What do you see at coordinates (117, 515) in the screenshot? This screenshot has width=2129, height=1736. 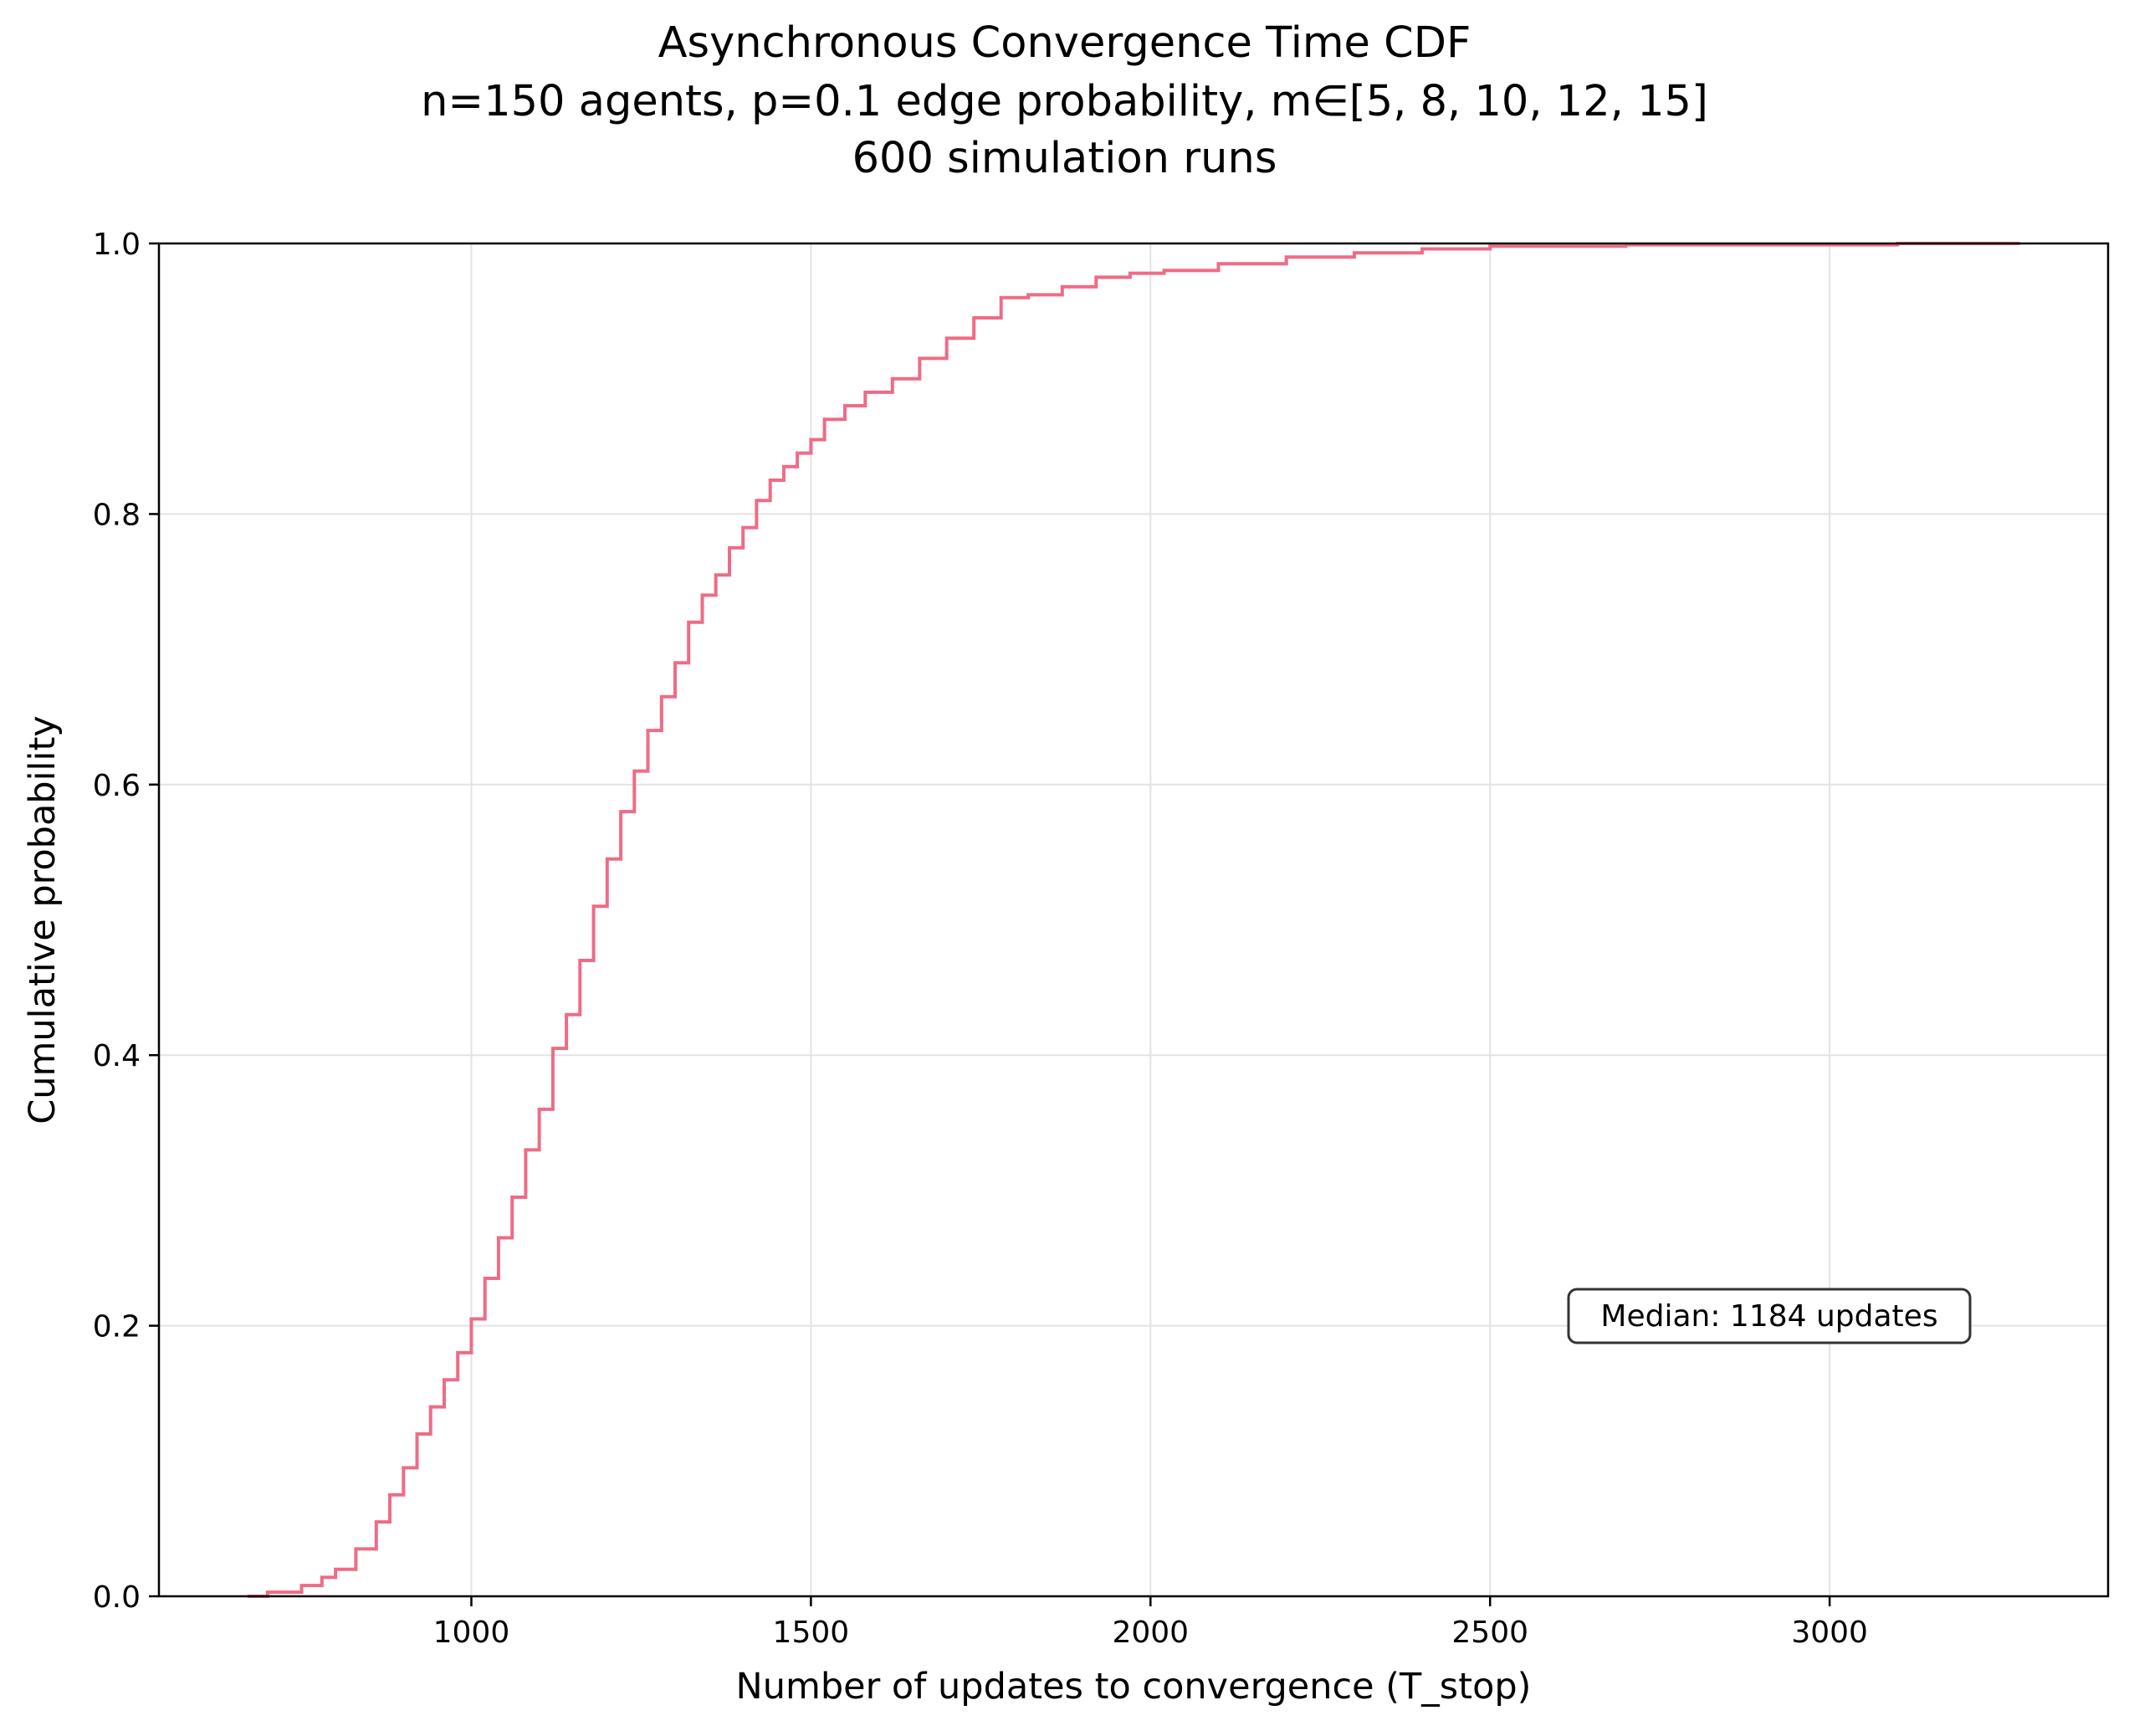 I see `y-tick-label: 0.8` at bounding box center [117, 515].